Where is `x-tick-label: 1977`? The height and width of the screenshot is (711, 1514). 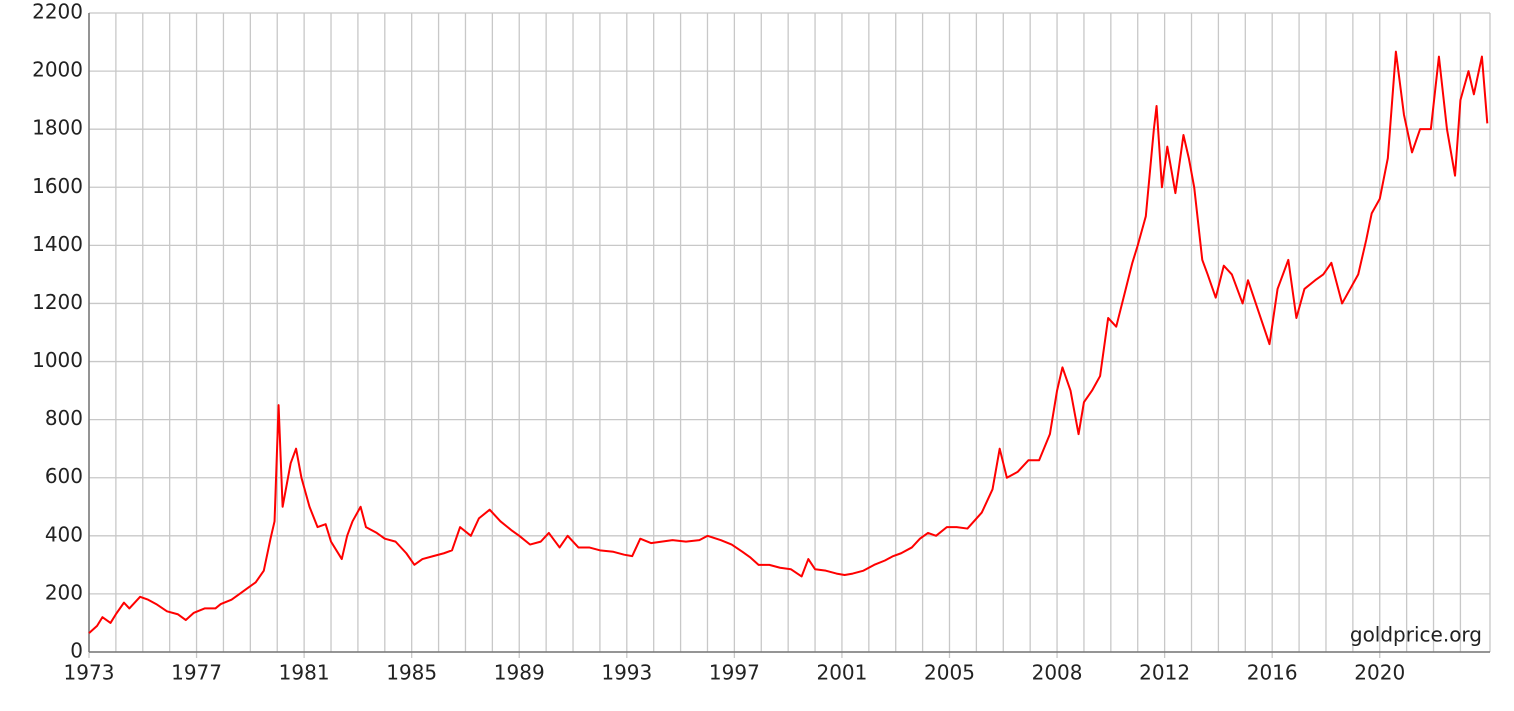
x-tick-label: 1977 is located at coordinates (196, 673).